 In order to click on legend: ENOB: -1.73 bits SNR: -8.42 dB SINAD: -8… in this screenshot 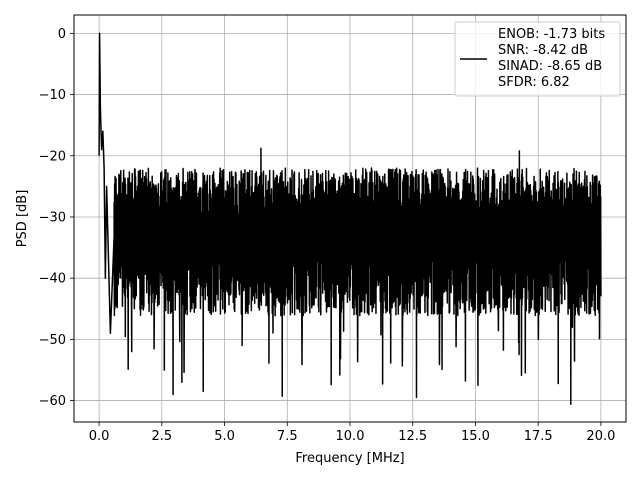, I will do `click(537, 59)`.